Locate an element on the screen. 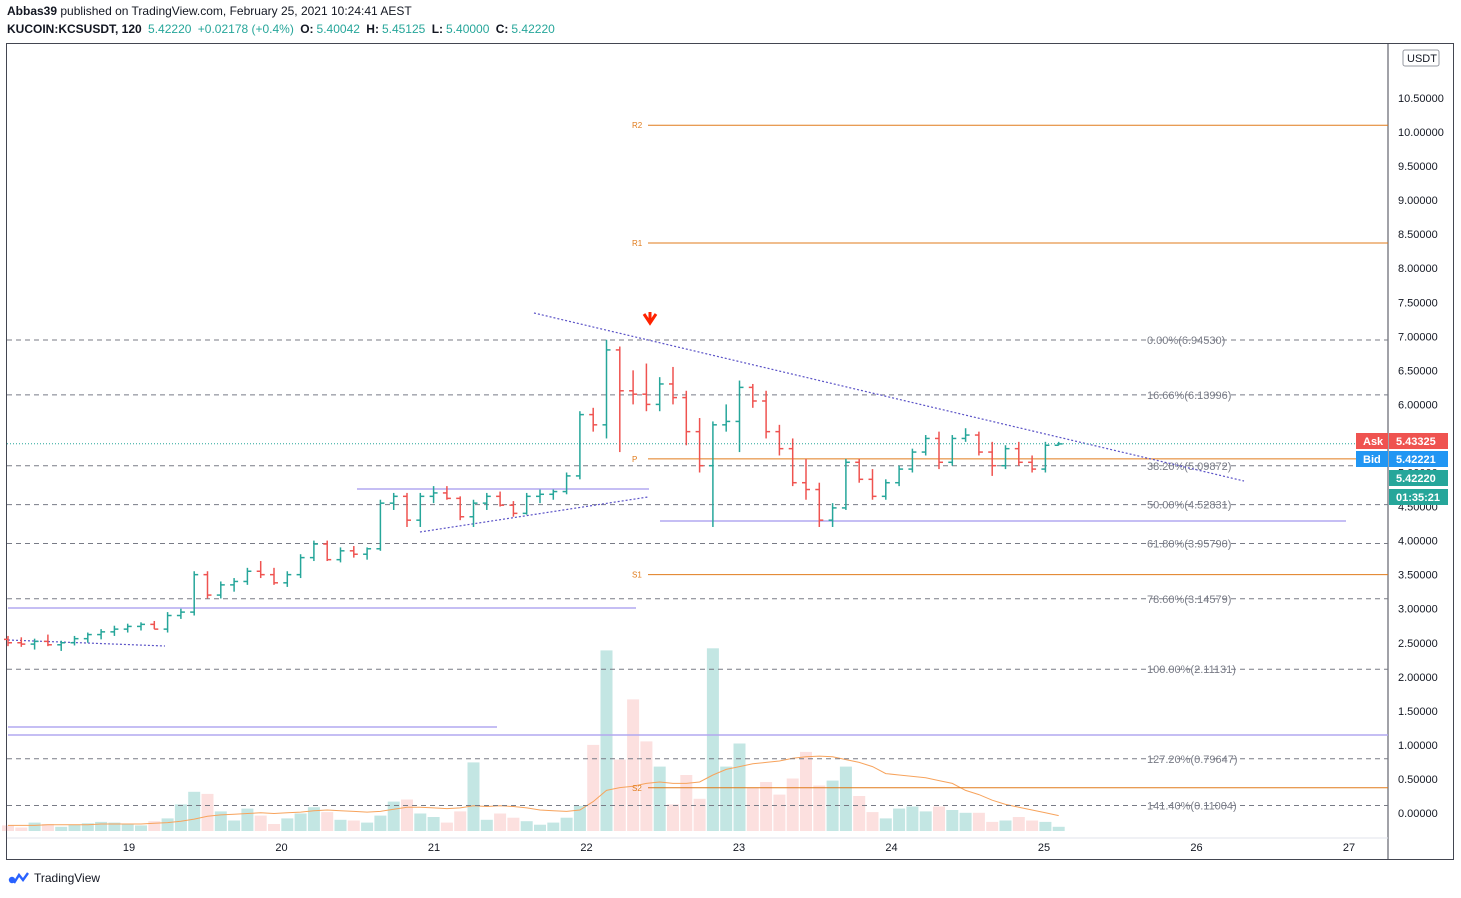  pivot-label: R1 is located at coordinates (637, 243).